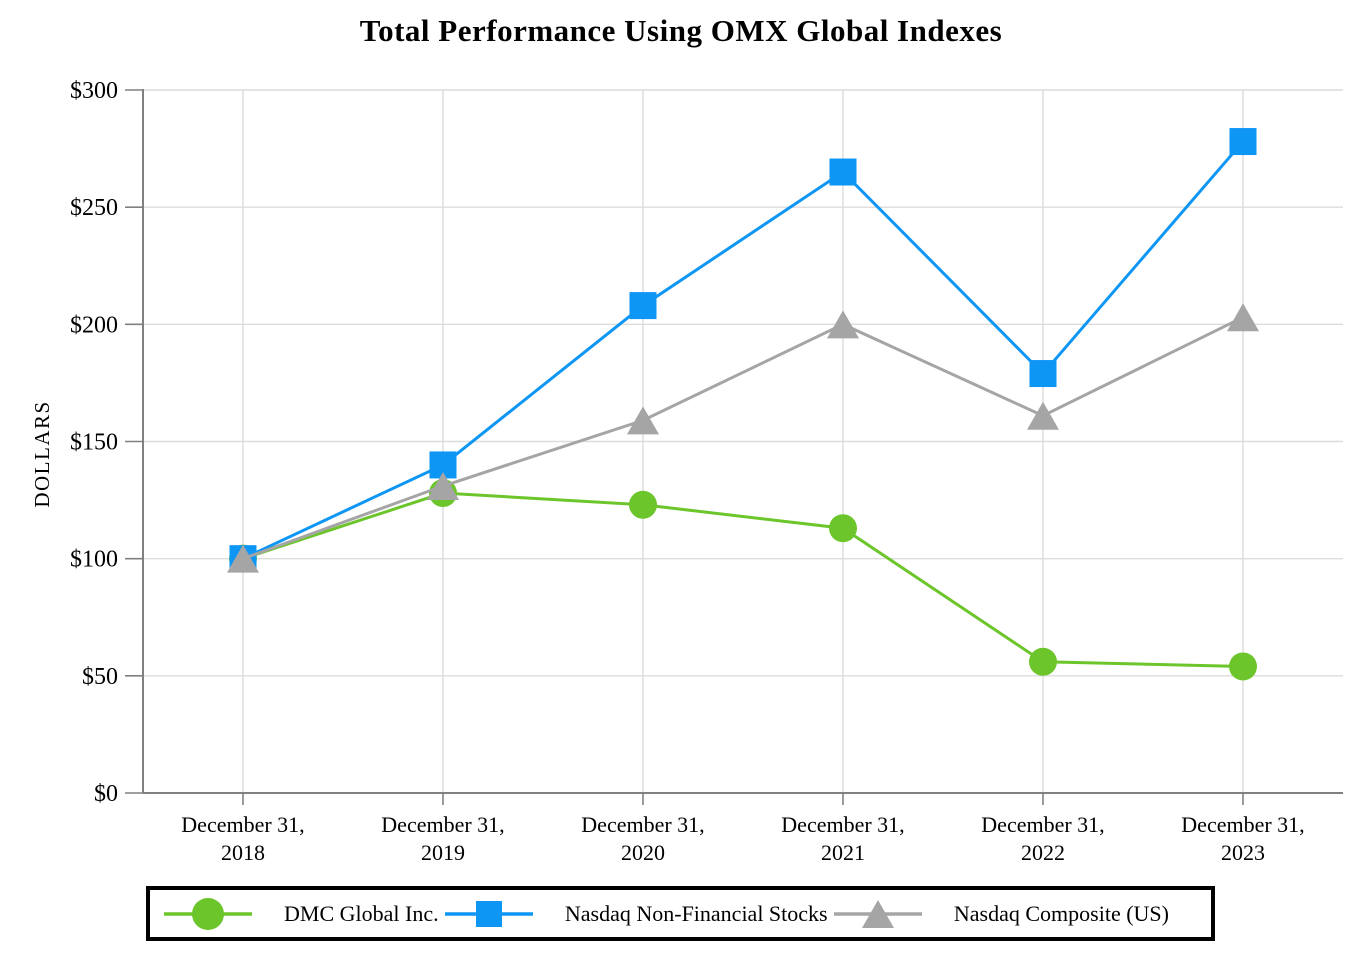 The width and height of the screenshot is (1362, 960). I want to click on y-tick-label: $250, so click(94, 208).